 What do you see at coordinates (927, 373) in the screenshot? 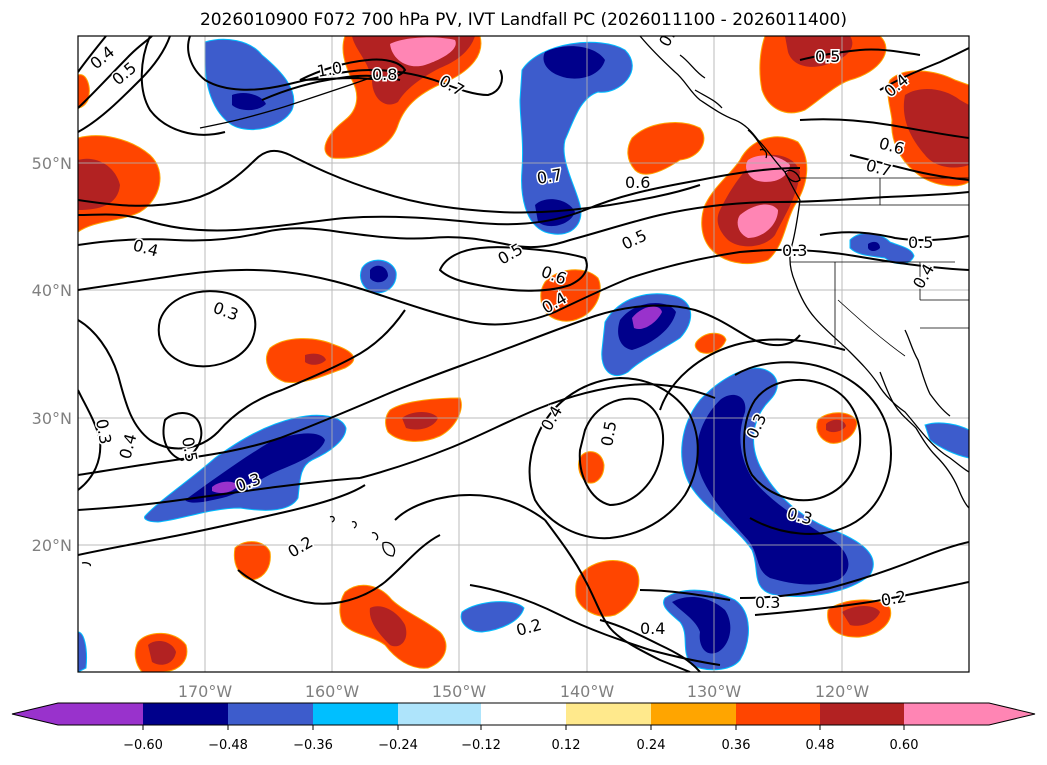
I see `coastline-sea-of-cortez` at bounding box center [927, 373].